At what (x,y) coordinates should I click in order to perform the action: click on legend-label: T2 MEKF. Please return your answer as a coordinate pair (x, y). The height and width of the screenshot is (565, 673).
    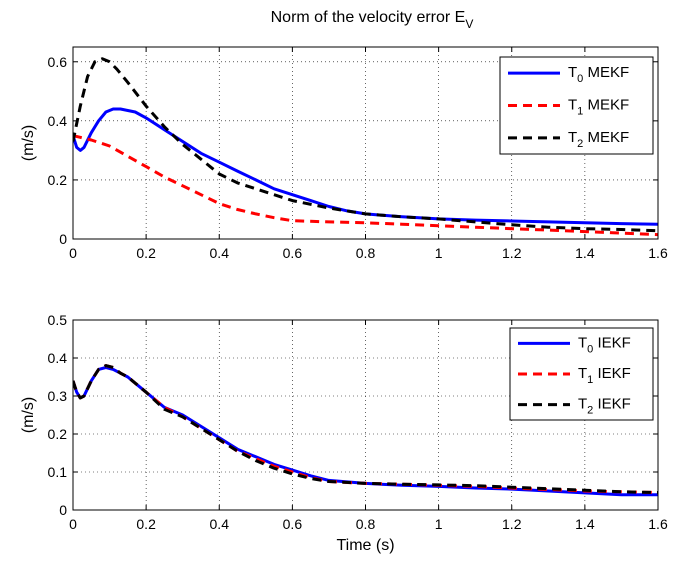
    Looking at the image, I should click on (598, 139).